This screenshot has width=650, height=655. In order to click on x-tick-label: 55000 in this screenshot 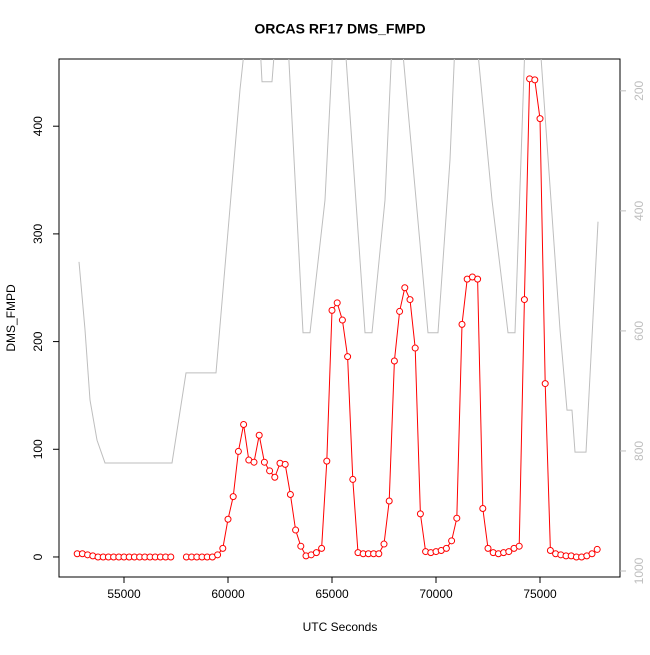, I will do `click(124, 594)`.